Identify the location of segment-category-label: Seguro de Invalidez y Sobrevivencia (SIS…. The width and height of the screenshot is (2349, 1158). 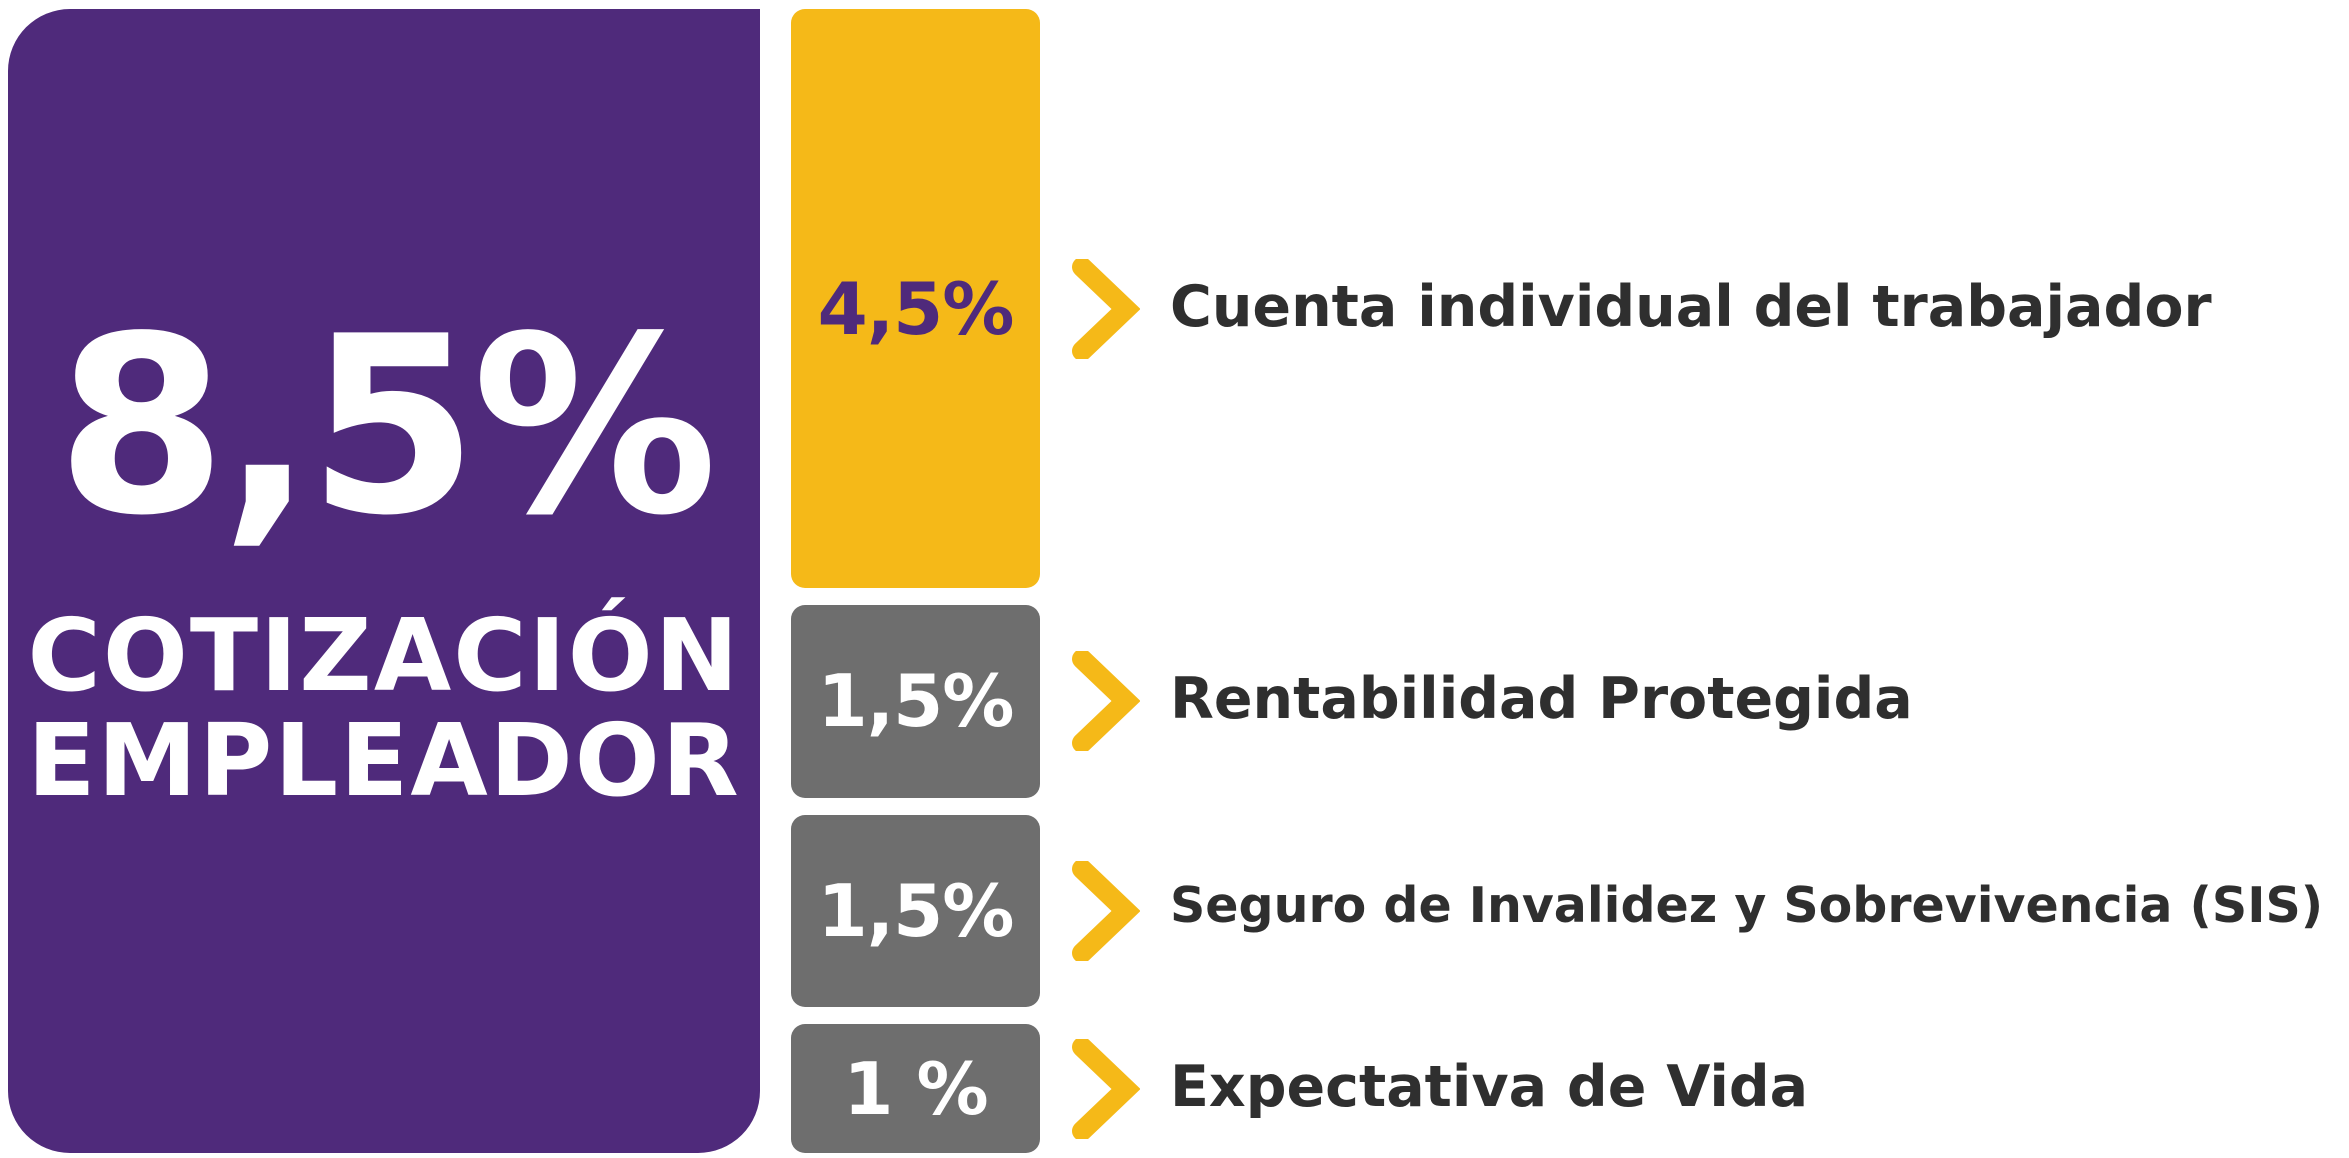
(1747, 905).